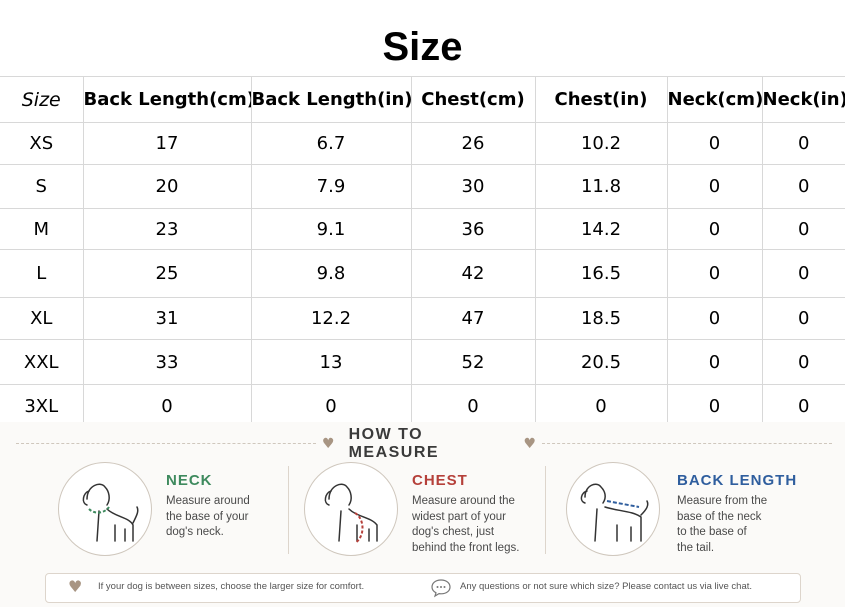  I want to click on table-row: XS 17 6.7 26 10.2 0 0, so click(422, 143).